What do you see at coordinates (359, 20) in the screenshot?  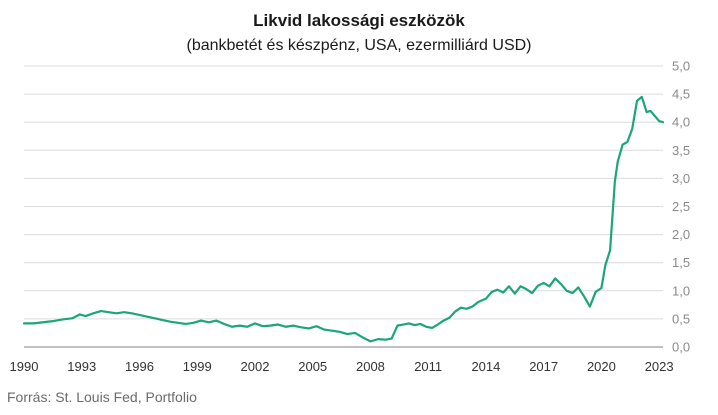 I see `chart-title: Likvid lakossági eszközök` at bounding box center [359, 20].